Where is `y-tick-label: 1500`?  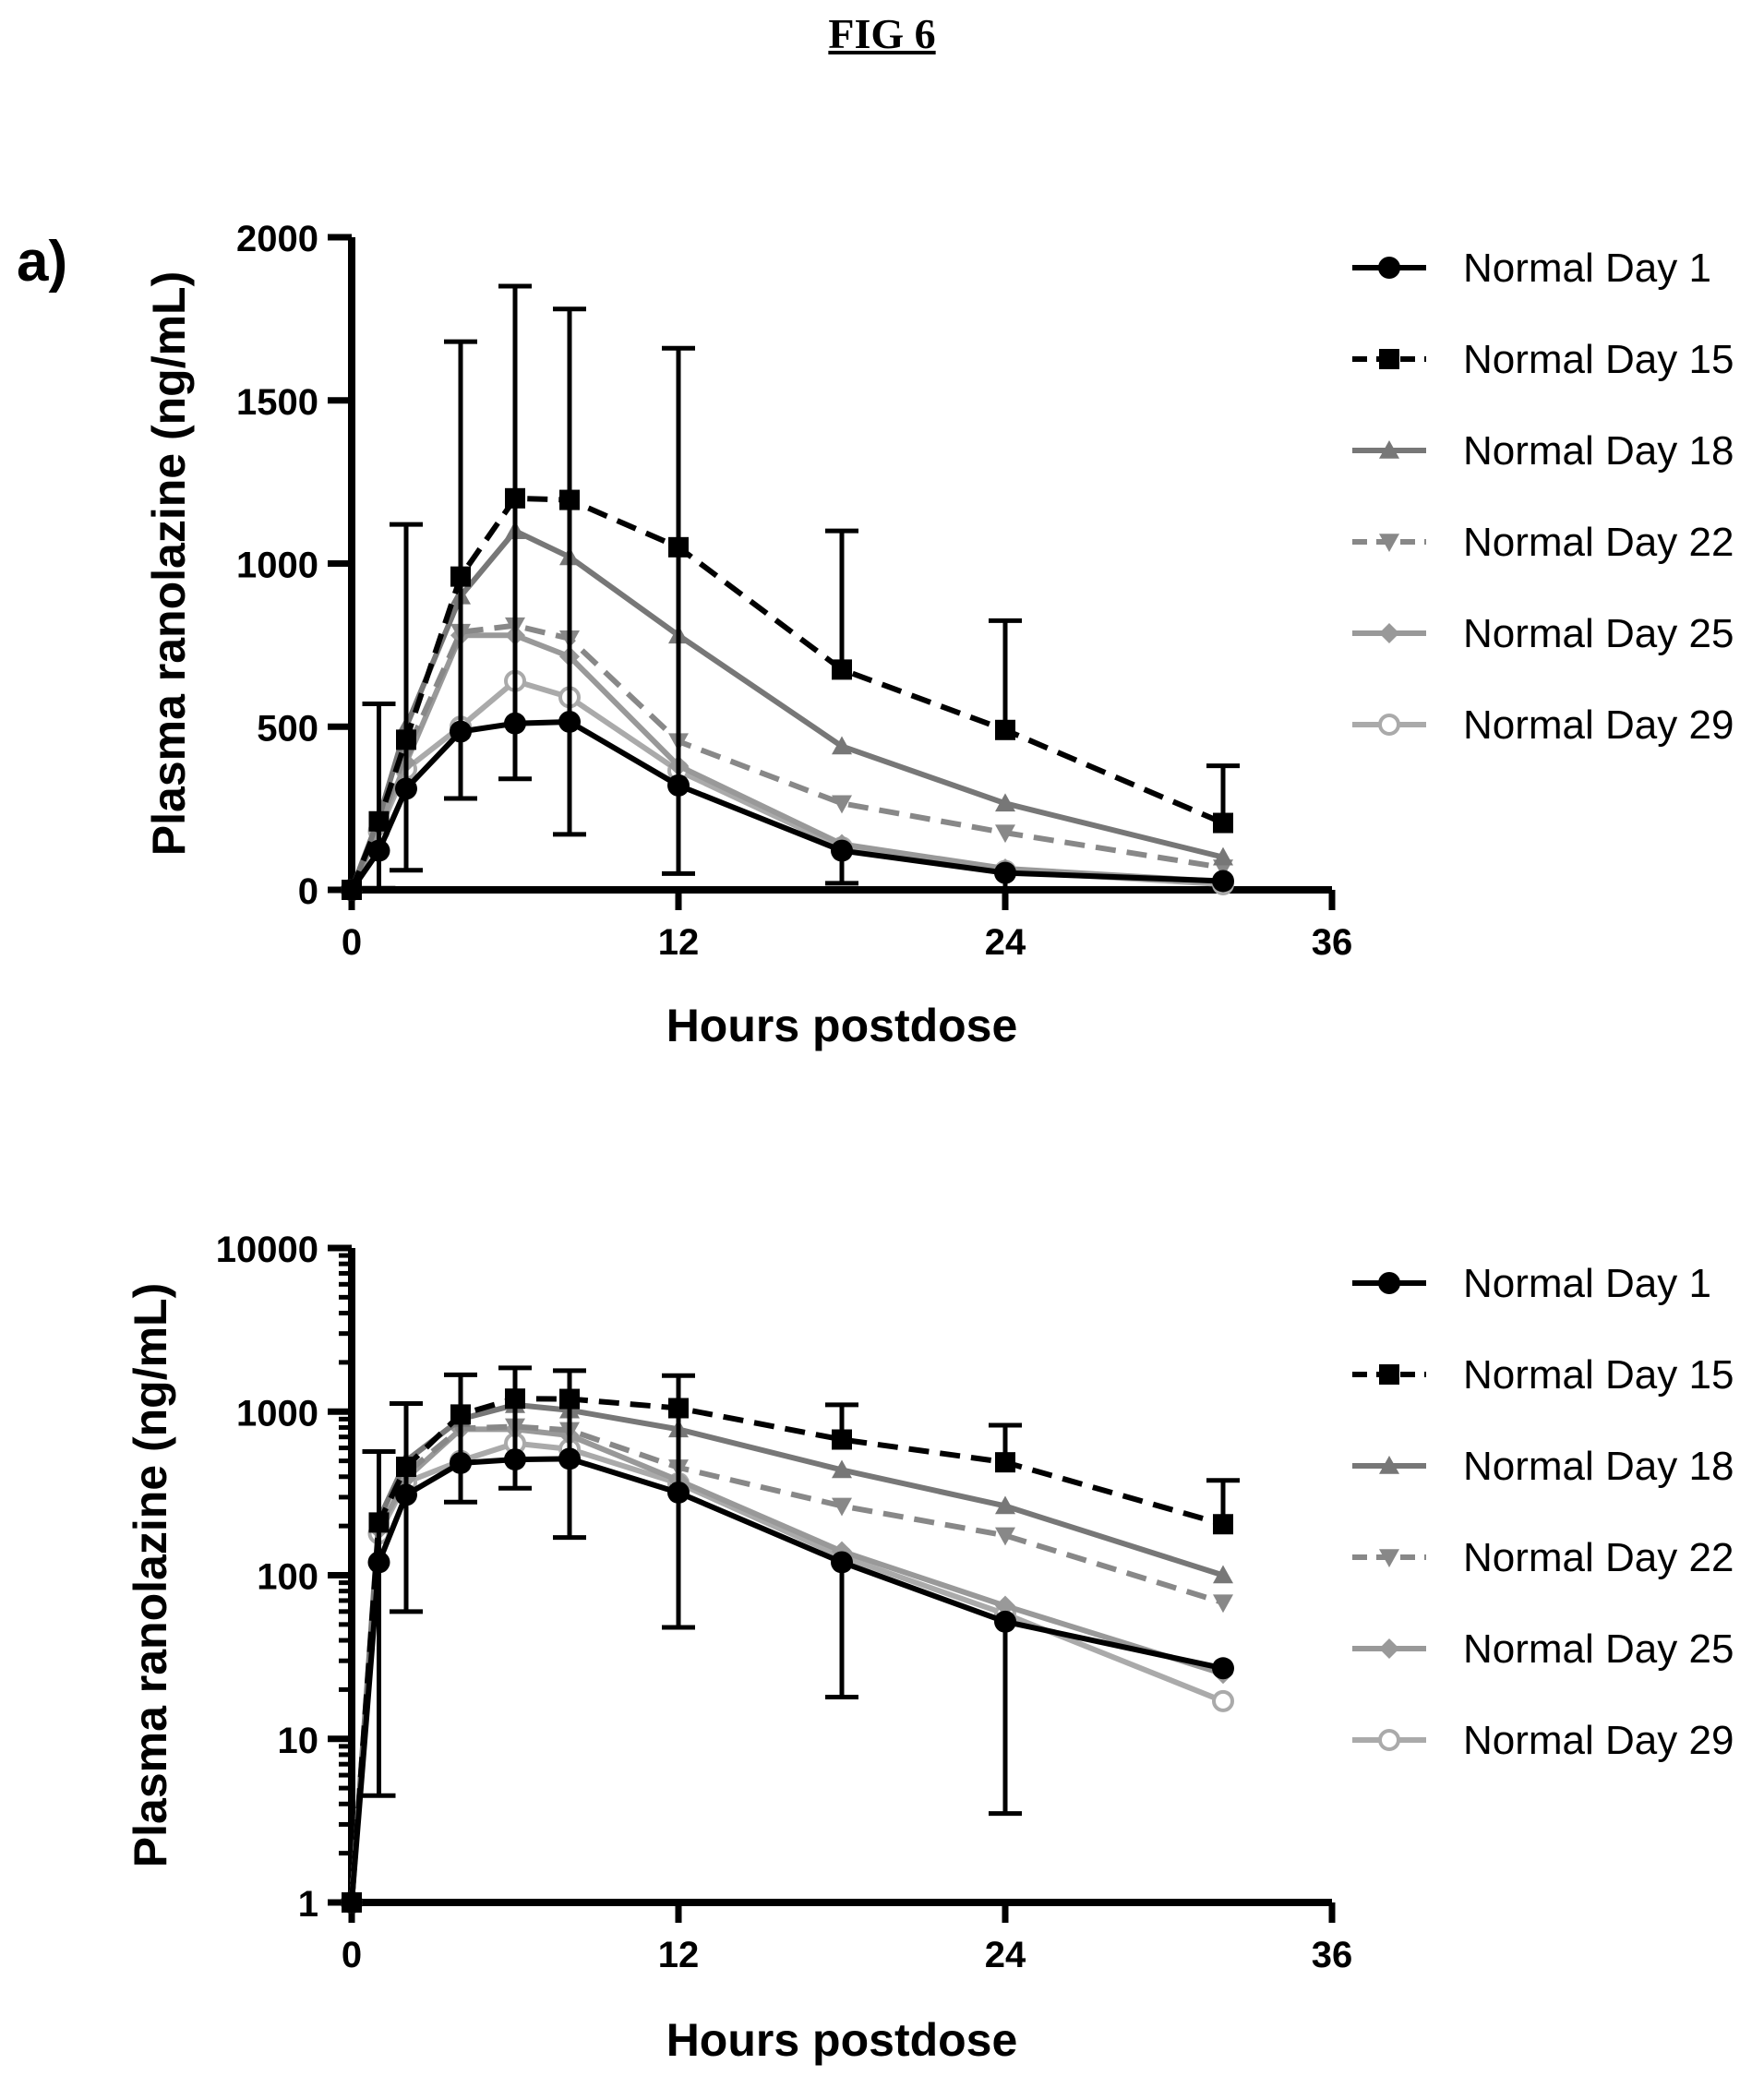 y-tick-label: 1500 is located at coordinates (277, 402).